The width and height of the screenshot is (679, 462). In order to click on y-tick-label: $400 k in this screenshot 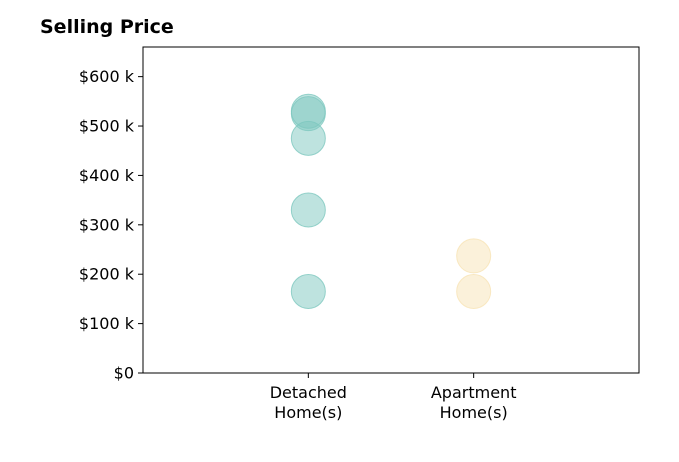, I will do `click(107, 175)`.